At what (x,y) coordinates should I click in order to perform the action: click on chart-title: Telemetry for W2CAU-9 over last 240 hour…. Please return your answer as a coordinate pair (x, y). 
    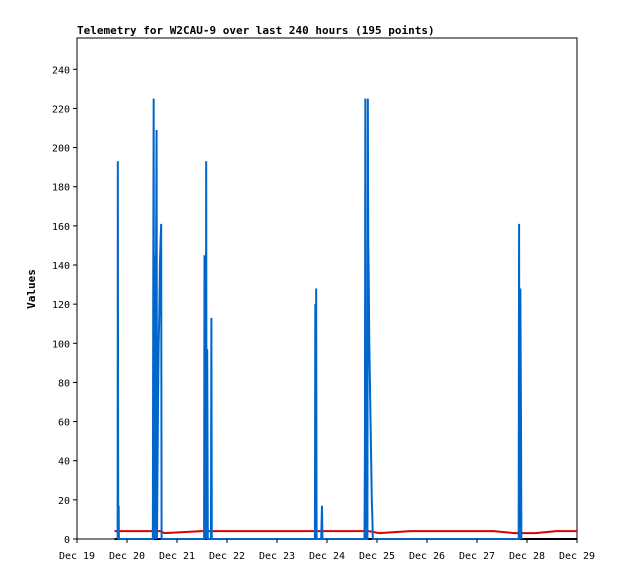
    Looking at the image, I should click on (256, 30).